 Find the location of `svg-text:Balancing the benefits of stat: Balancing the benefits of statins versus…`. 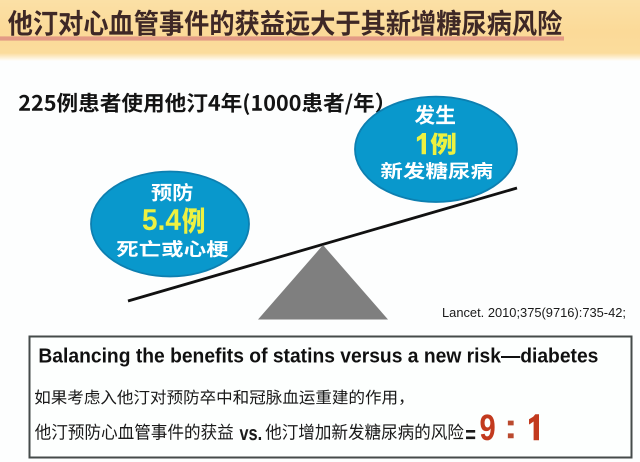

svg-text:Balancing the benefits of stat: Balancing the benefits of statins versus… is located at coordinates (318, 356).